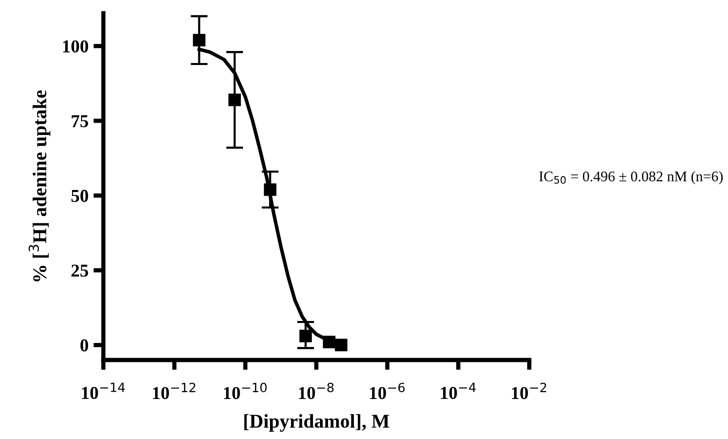  I want to click on y-axis-title: % [$^{3}$H] adenine uptake, so click(39, 186).